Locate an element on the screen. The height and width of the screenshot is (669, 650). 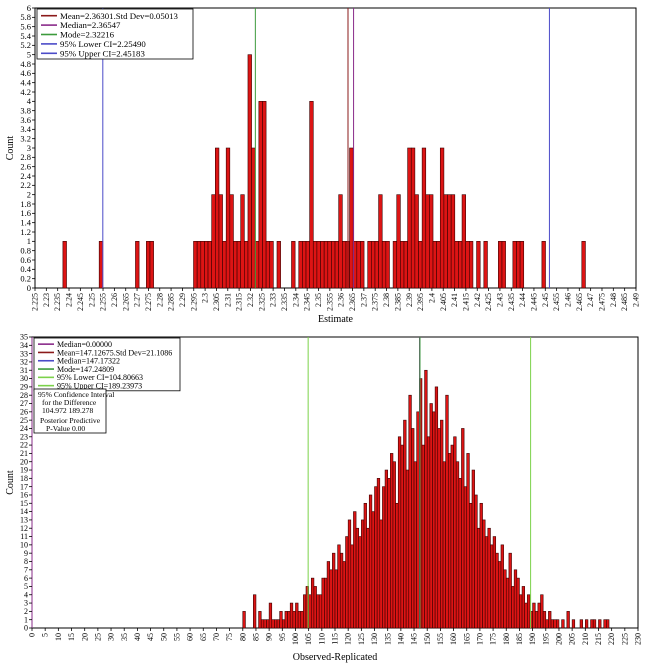
x-tick-label: 155 is located at coordinates (440, 639).